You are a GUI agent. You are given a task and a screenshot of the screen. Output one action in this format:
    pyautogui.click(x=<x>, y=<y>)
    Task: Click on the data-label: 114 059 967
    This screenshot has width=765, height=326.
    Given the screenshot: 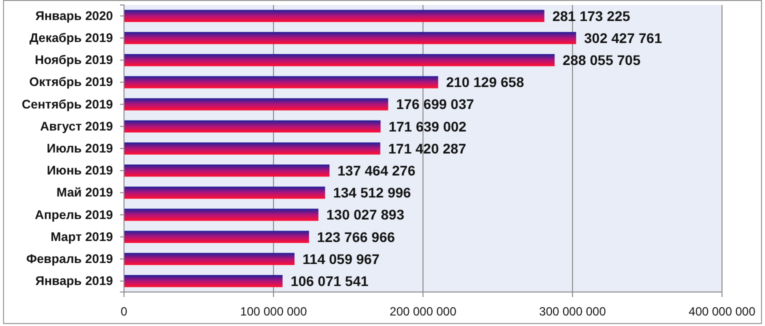 What is the action you would take?
    pyautogui.click(x=341, y=258)
    